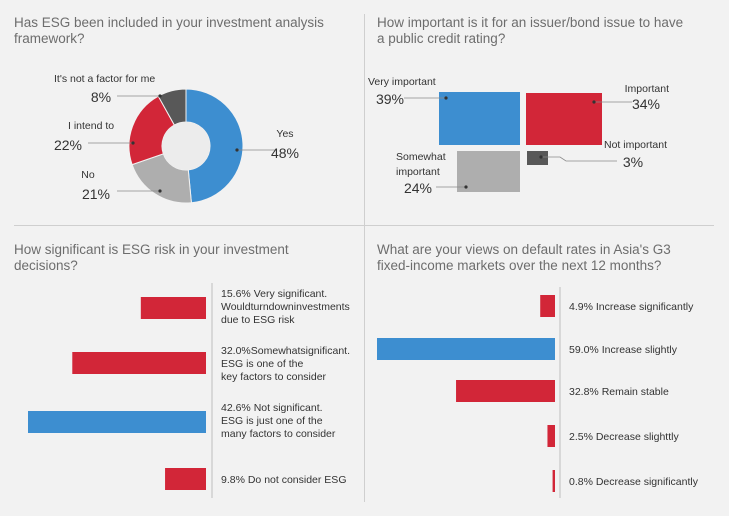 This screenshot has width=729, height=516. I want to click on esg-risk-label-1-line-2: key factors to consider, so click(274, 377).